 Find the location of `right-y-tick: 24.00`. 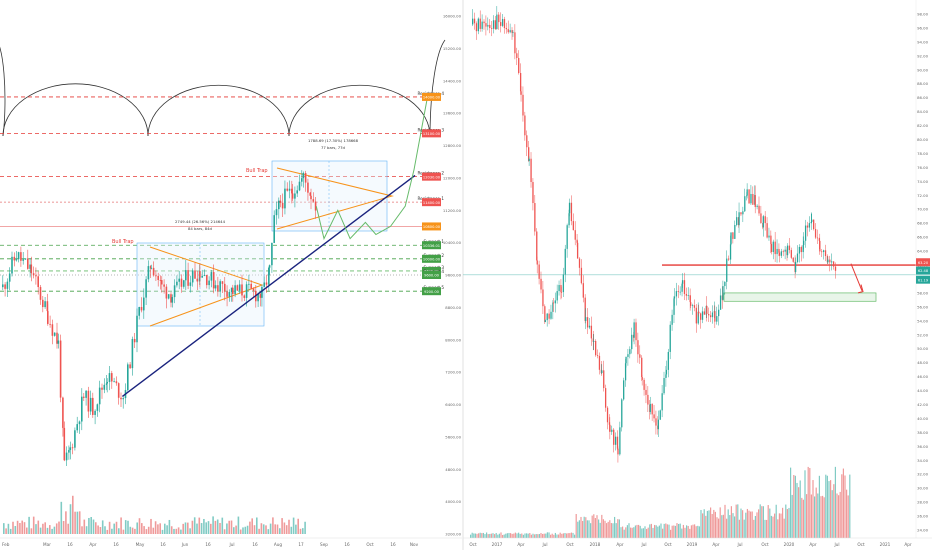

right-y-tick: 24.00 is located at coordinates (922, 530).